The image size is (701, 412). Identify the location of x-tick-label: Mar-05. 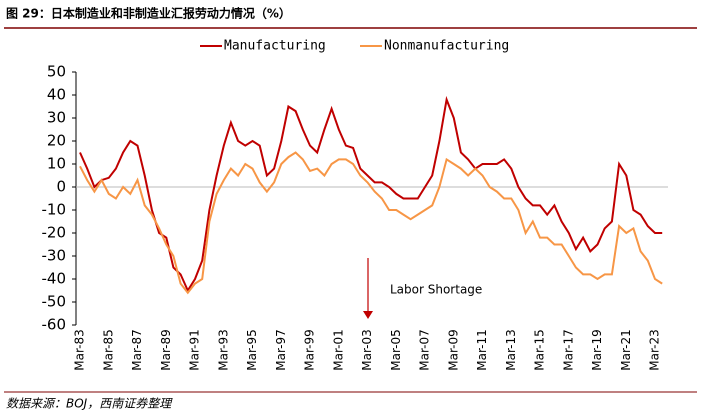
(396, 349).